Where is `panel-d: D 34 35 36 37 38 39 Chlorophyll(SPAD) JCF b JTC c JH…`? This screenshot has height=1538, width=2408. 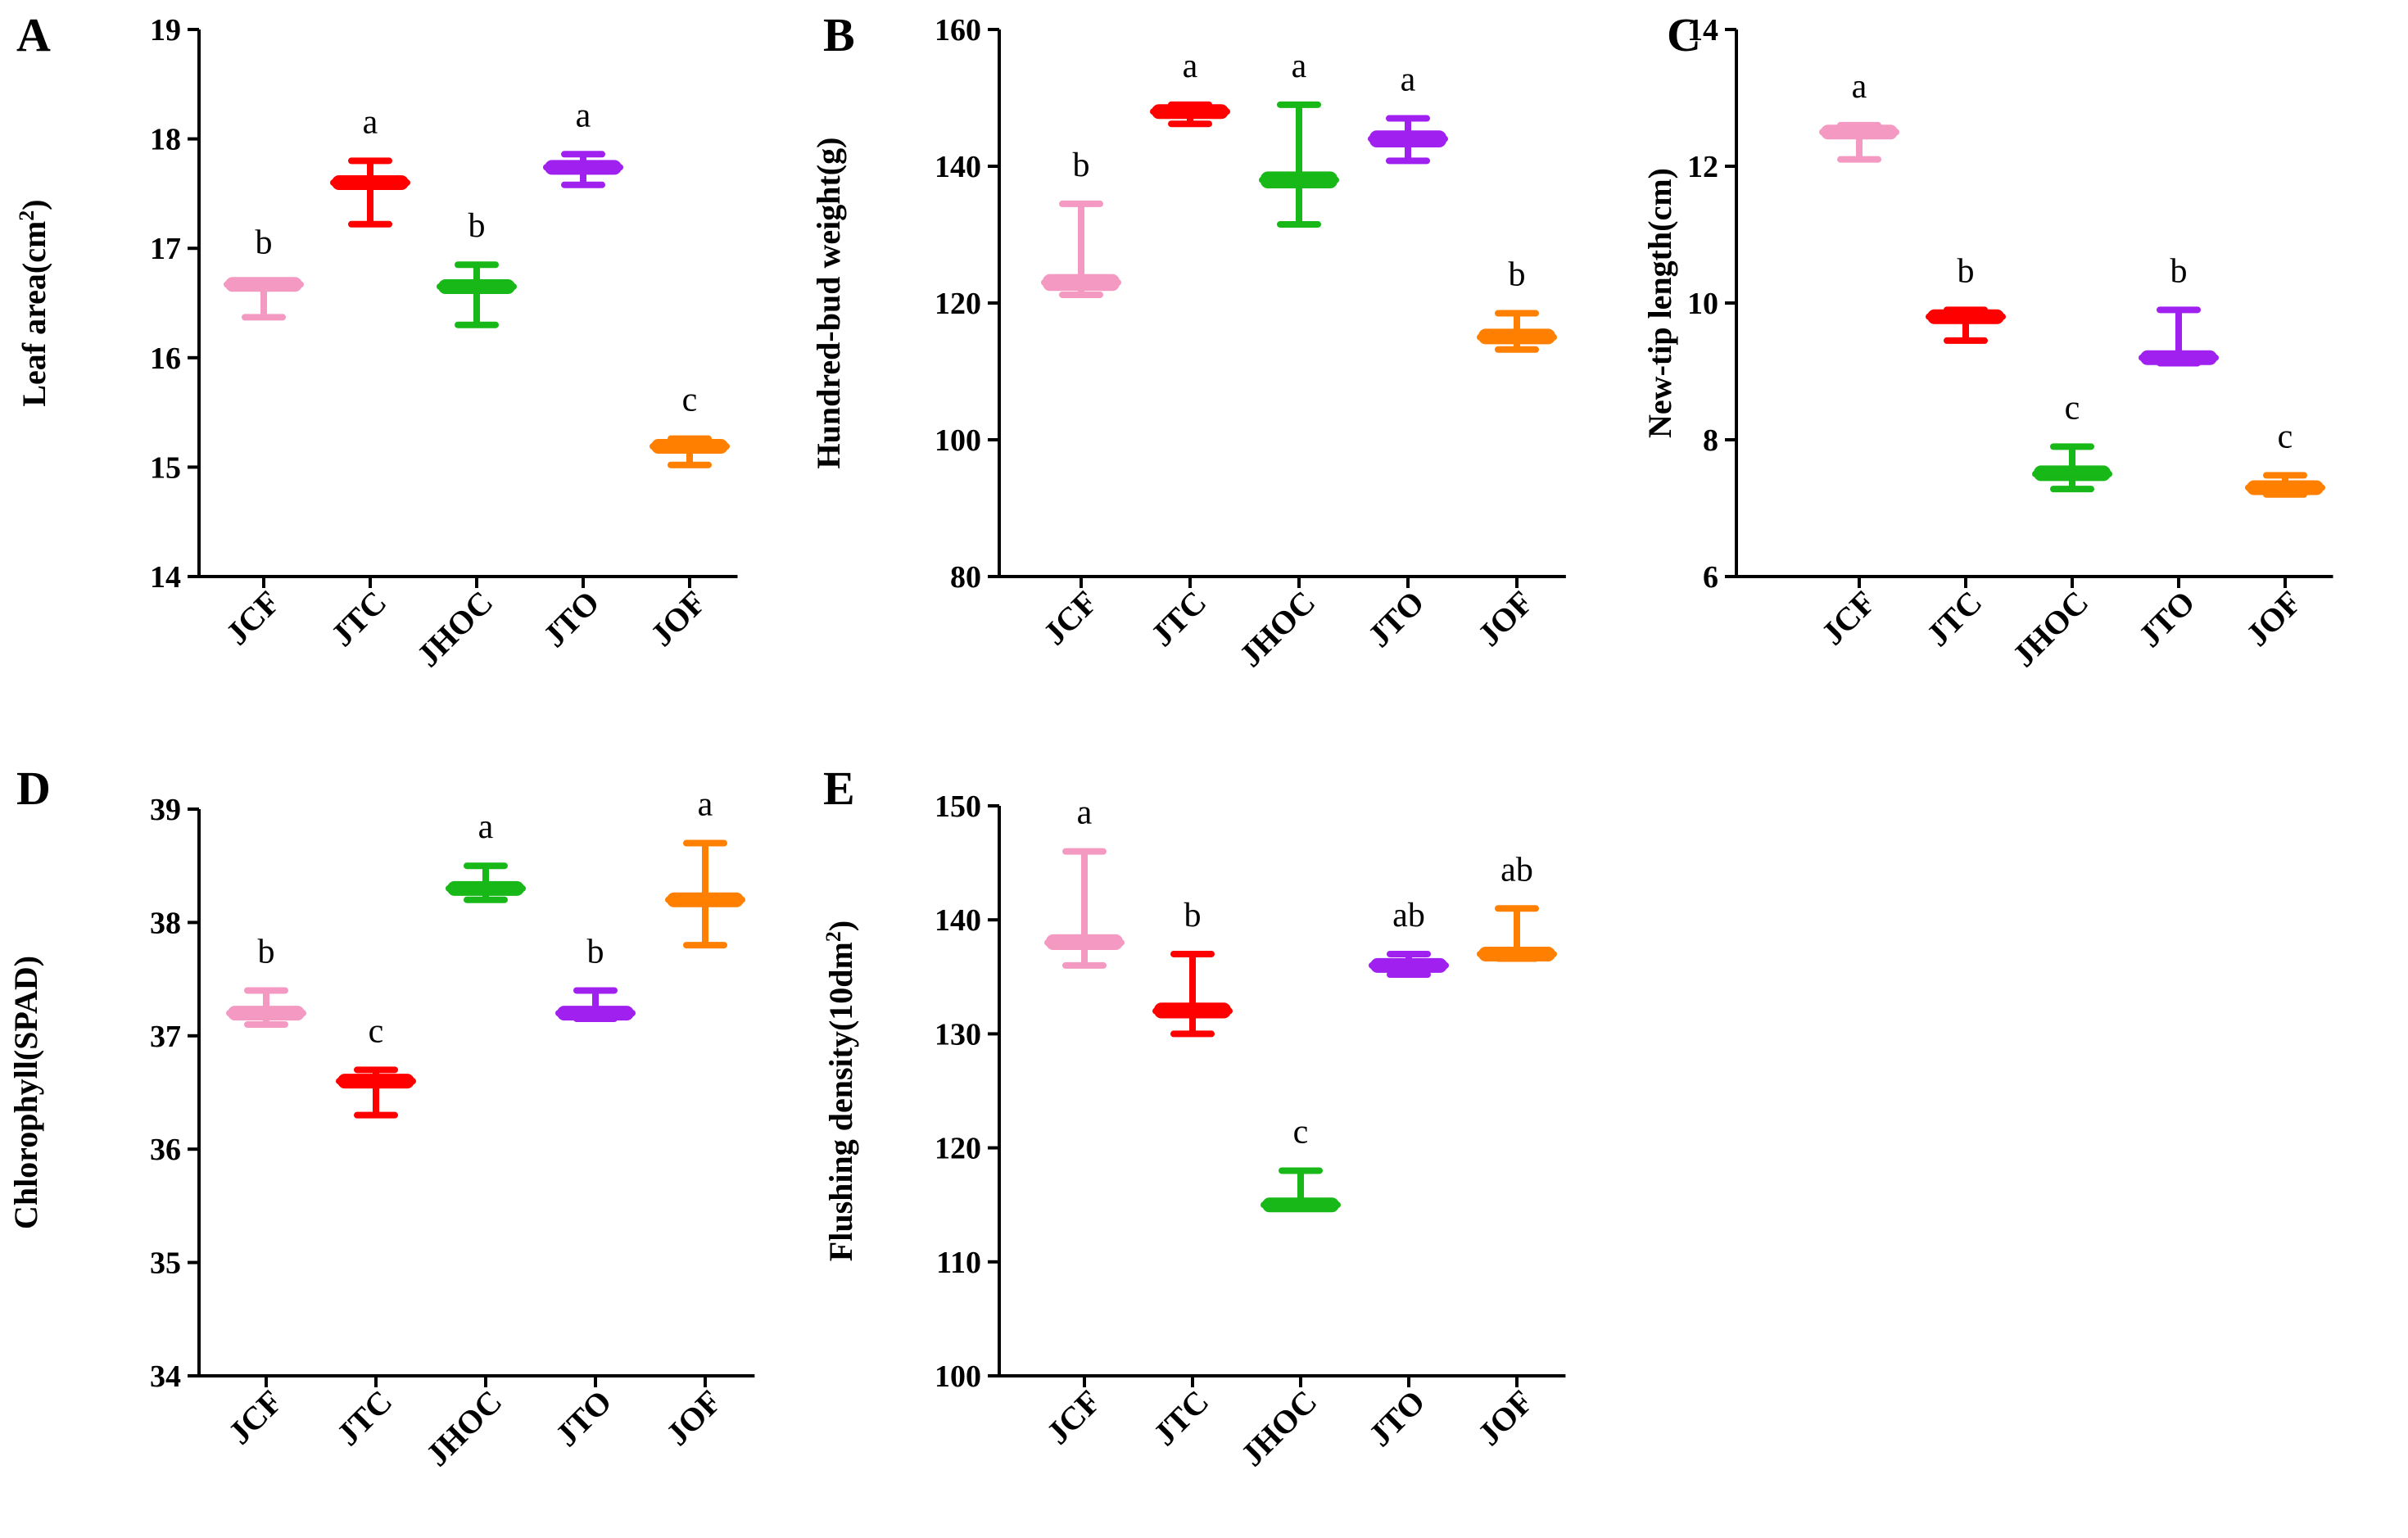
panel-d: D 34 35 36 37 38 39 Chlorophyll(SPAD) JCF b JTC c JH… is located at coordinates (381, 1117).